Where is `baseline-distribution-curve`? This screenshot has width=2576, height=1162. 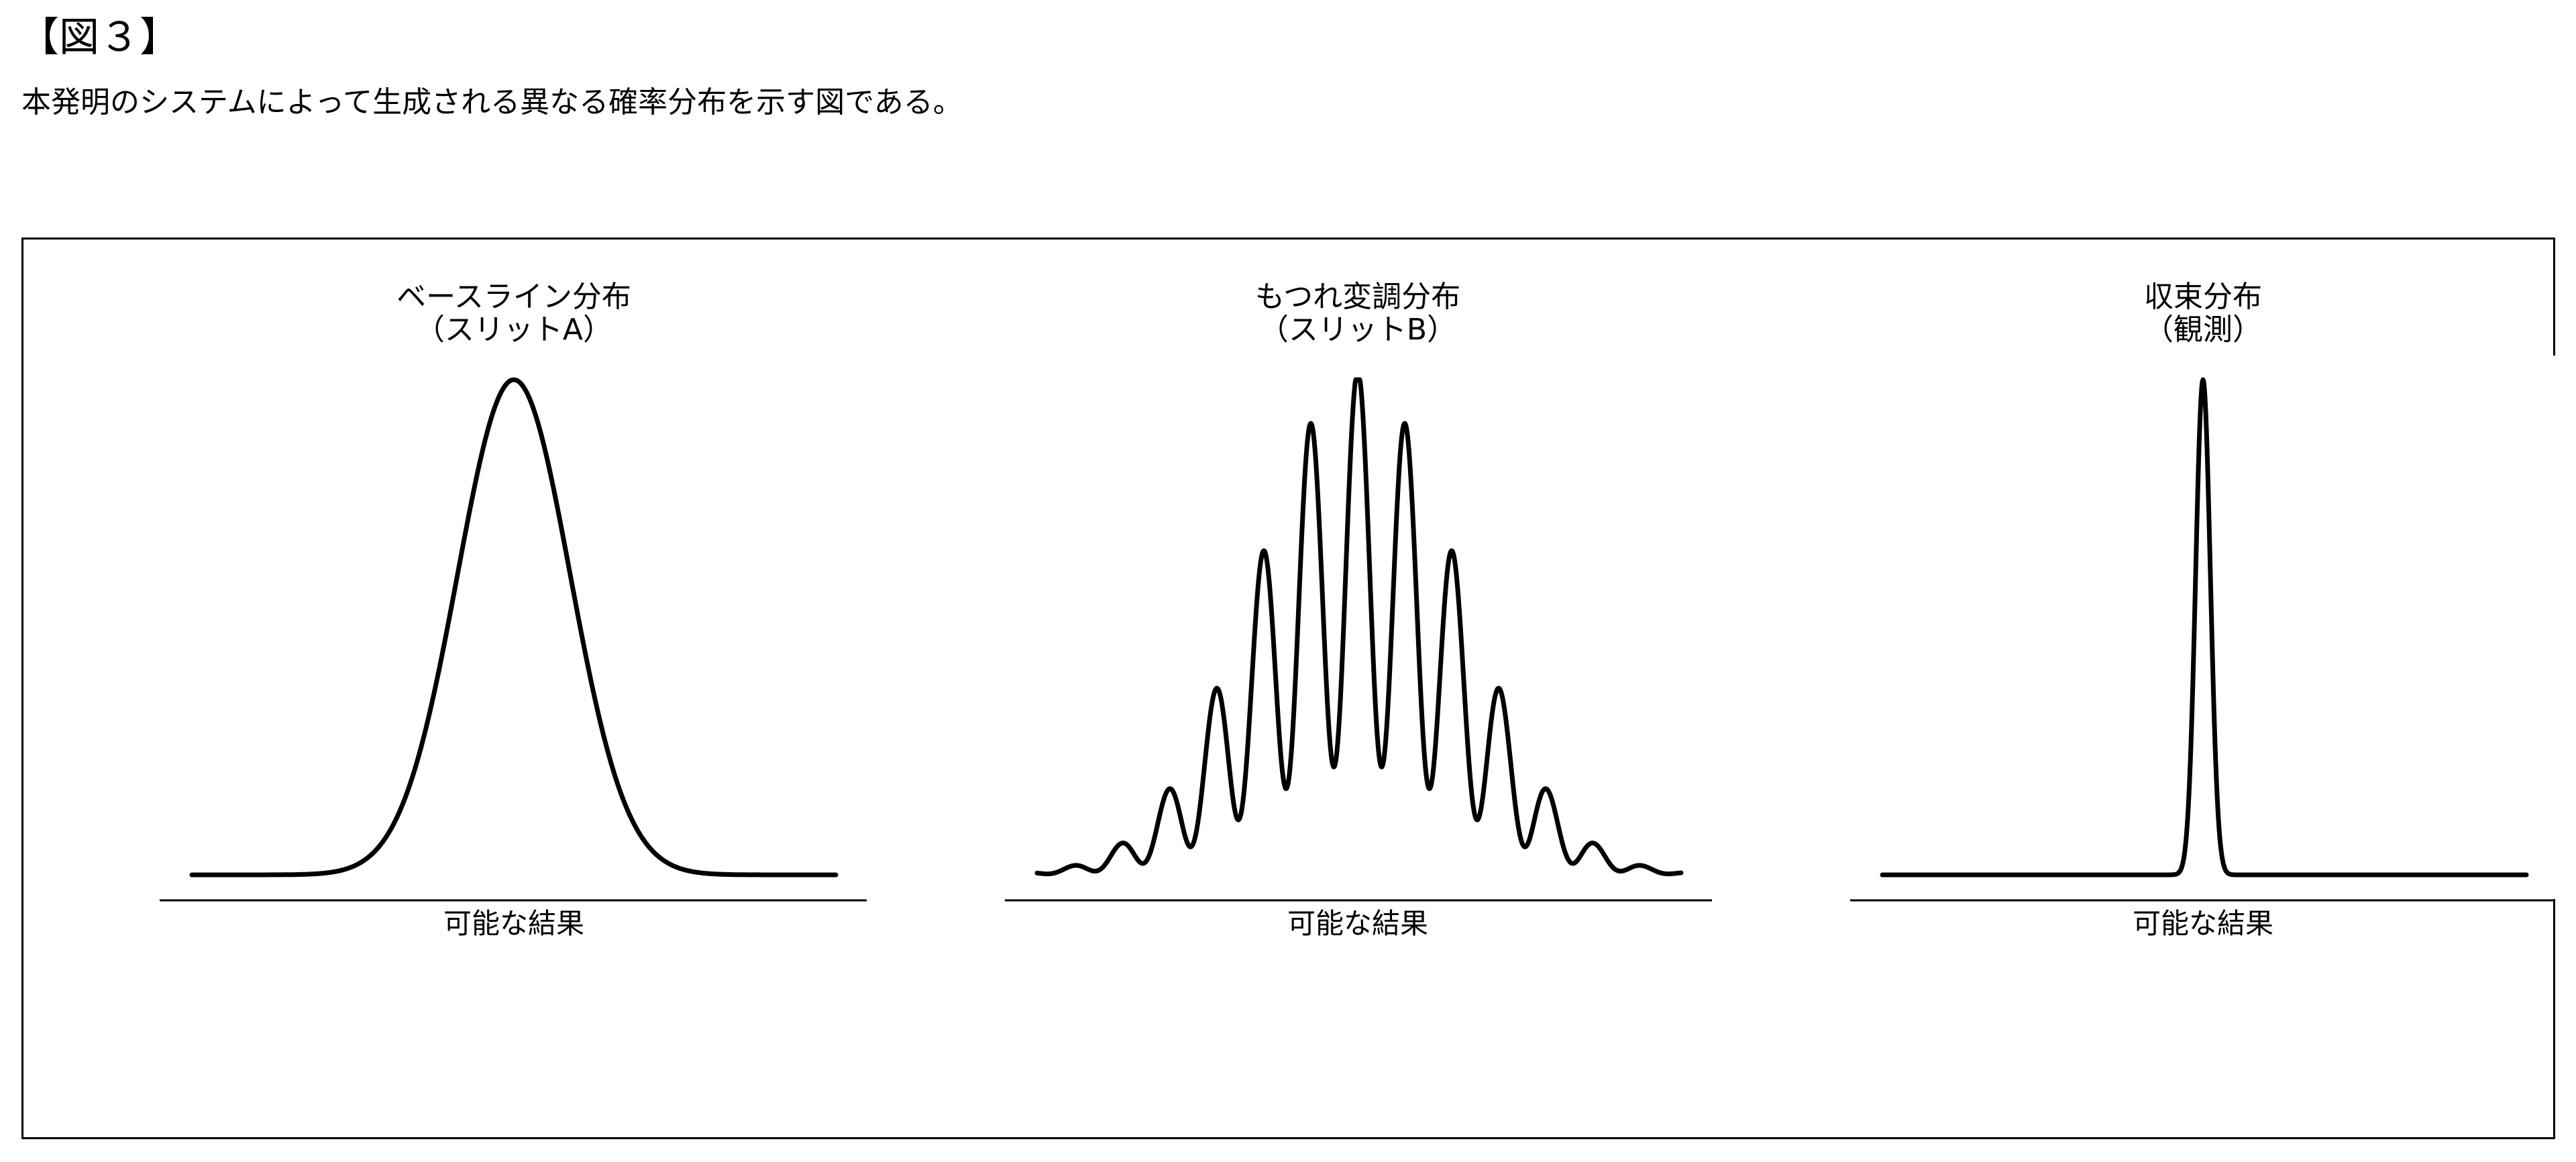
baseline-distribution-curve is located at coordinates (514, 627).